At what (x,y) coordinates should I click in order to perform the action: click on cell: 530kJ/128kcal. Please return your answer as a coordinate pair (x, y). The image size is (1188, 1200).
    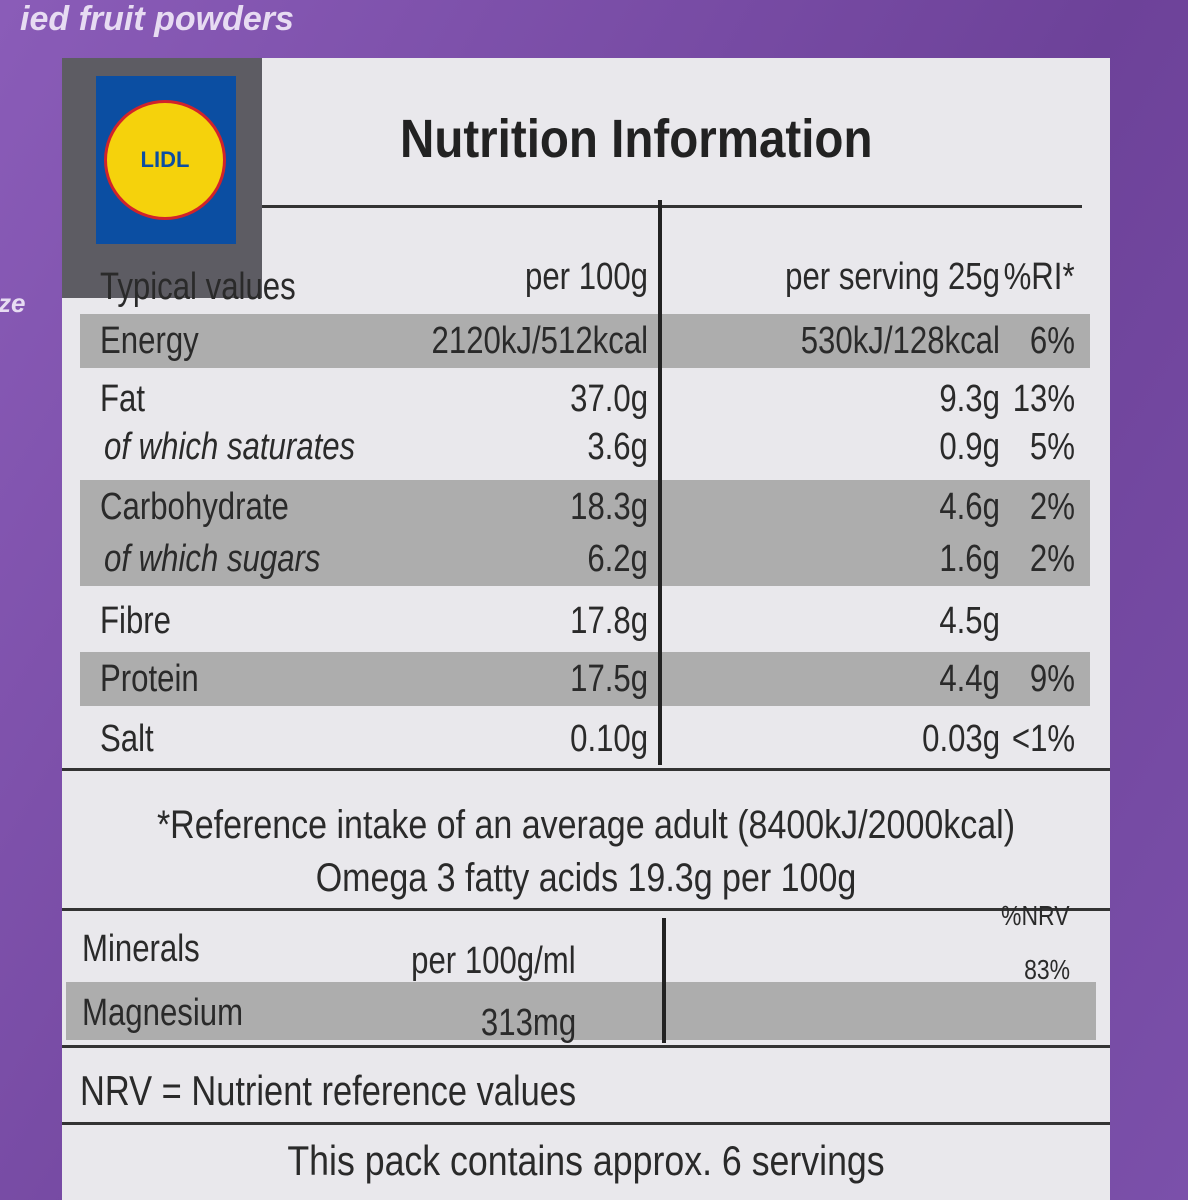
    Looking at the image, I should click on (900, 341).